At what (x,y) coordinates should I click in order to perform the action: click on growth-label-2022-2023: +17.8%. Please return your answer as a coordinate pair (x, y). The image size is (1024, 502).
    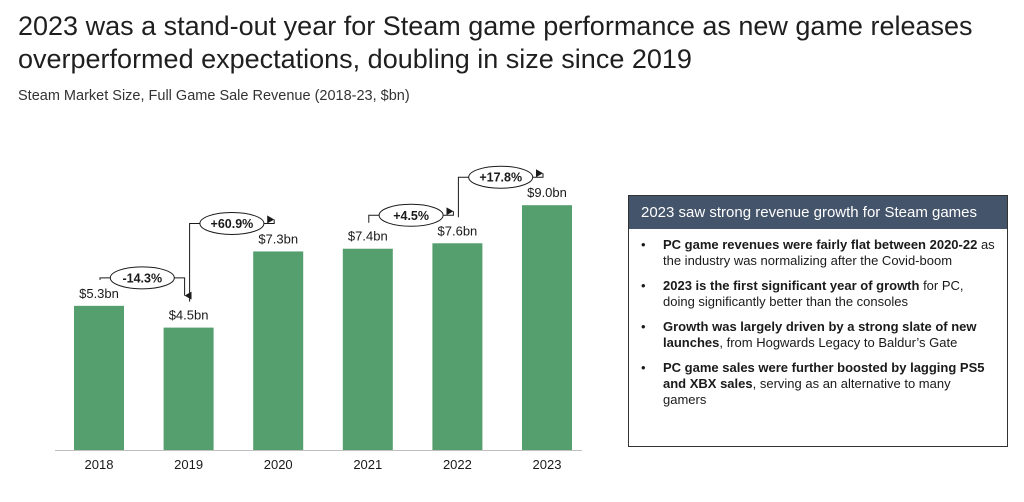
    Looking at the image, I should click on (500, 178).